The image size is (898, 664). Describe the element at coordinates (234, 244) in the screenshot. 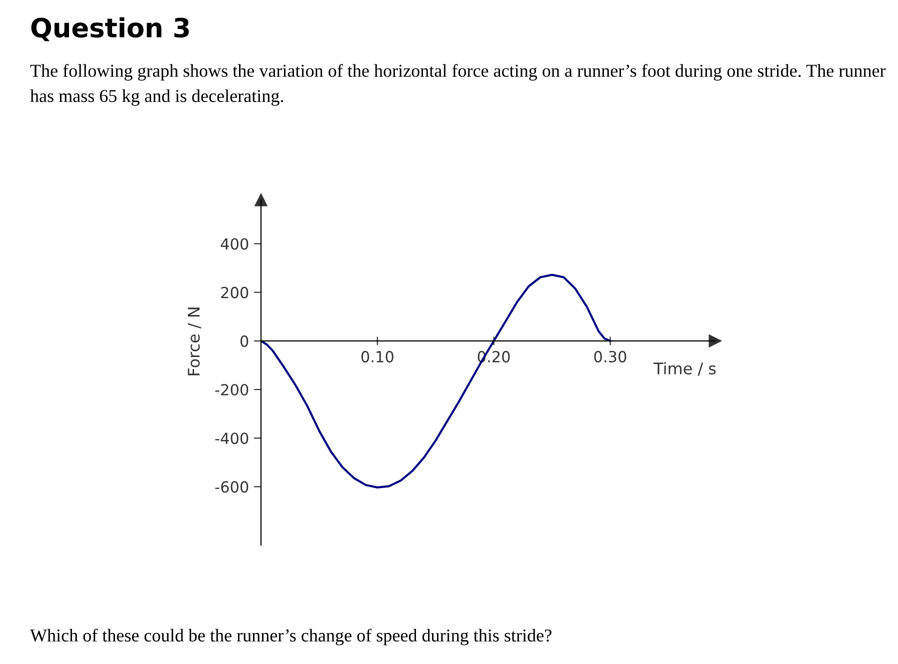

I see `y-tick-label: 400` at that location.